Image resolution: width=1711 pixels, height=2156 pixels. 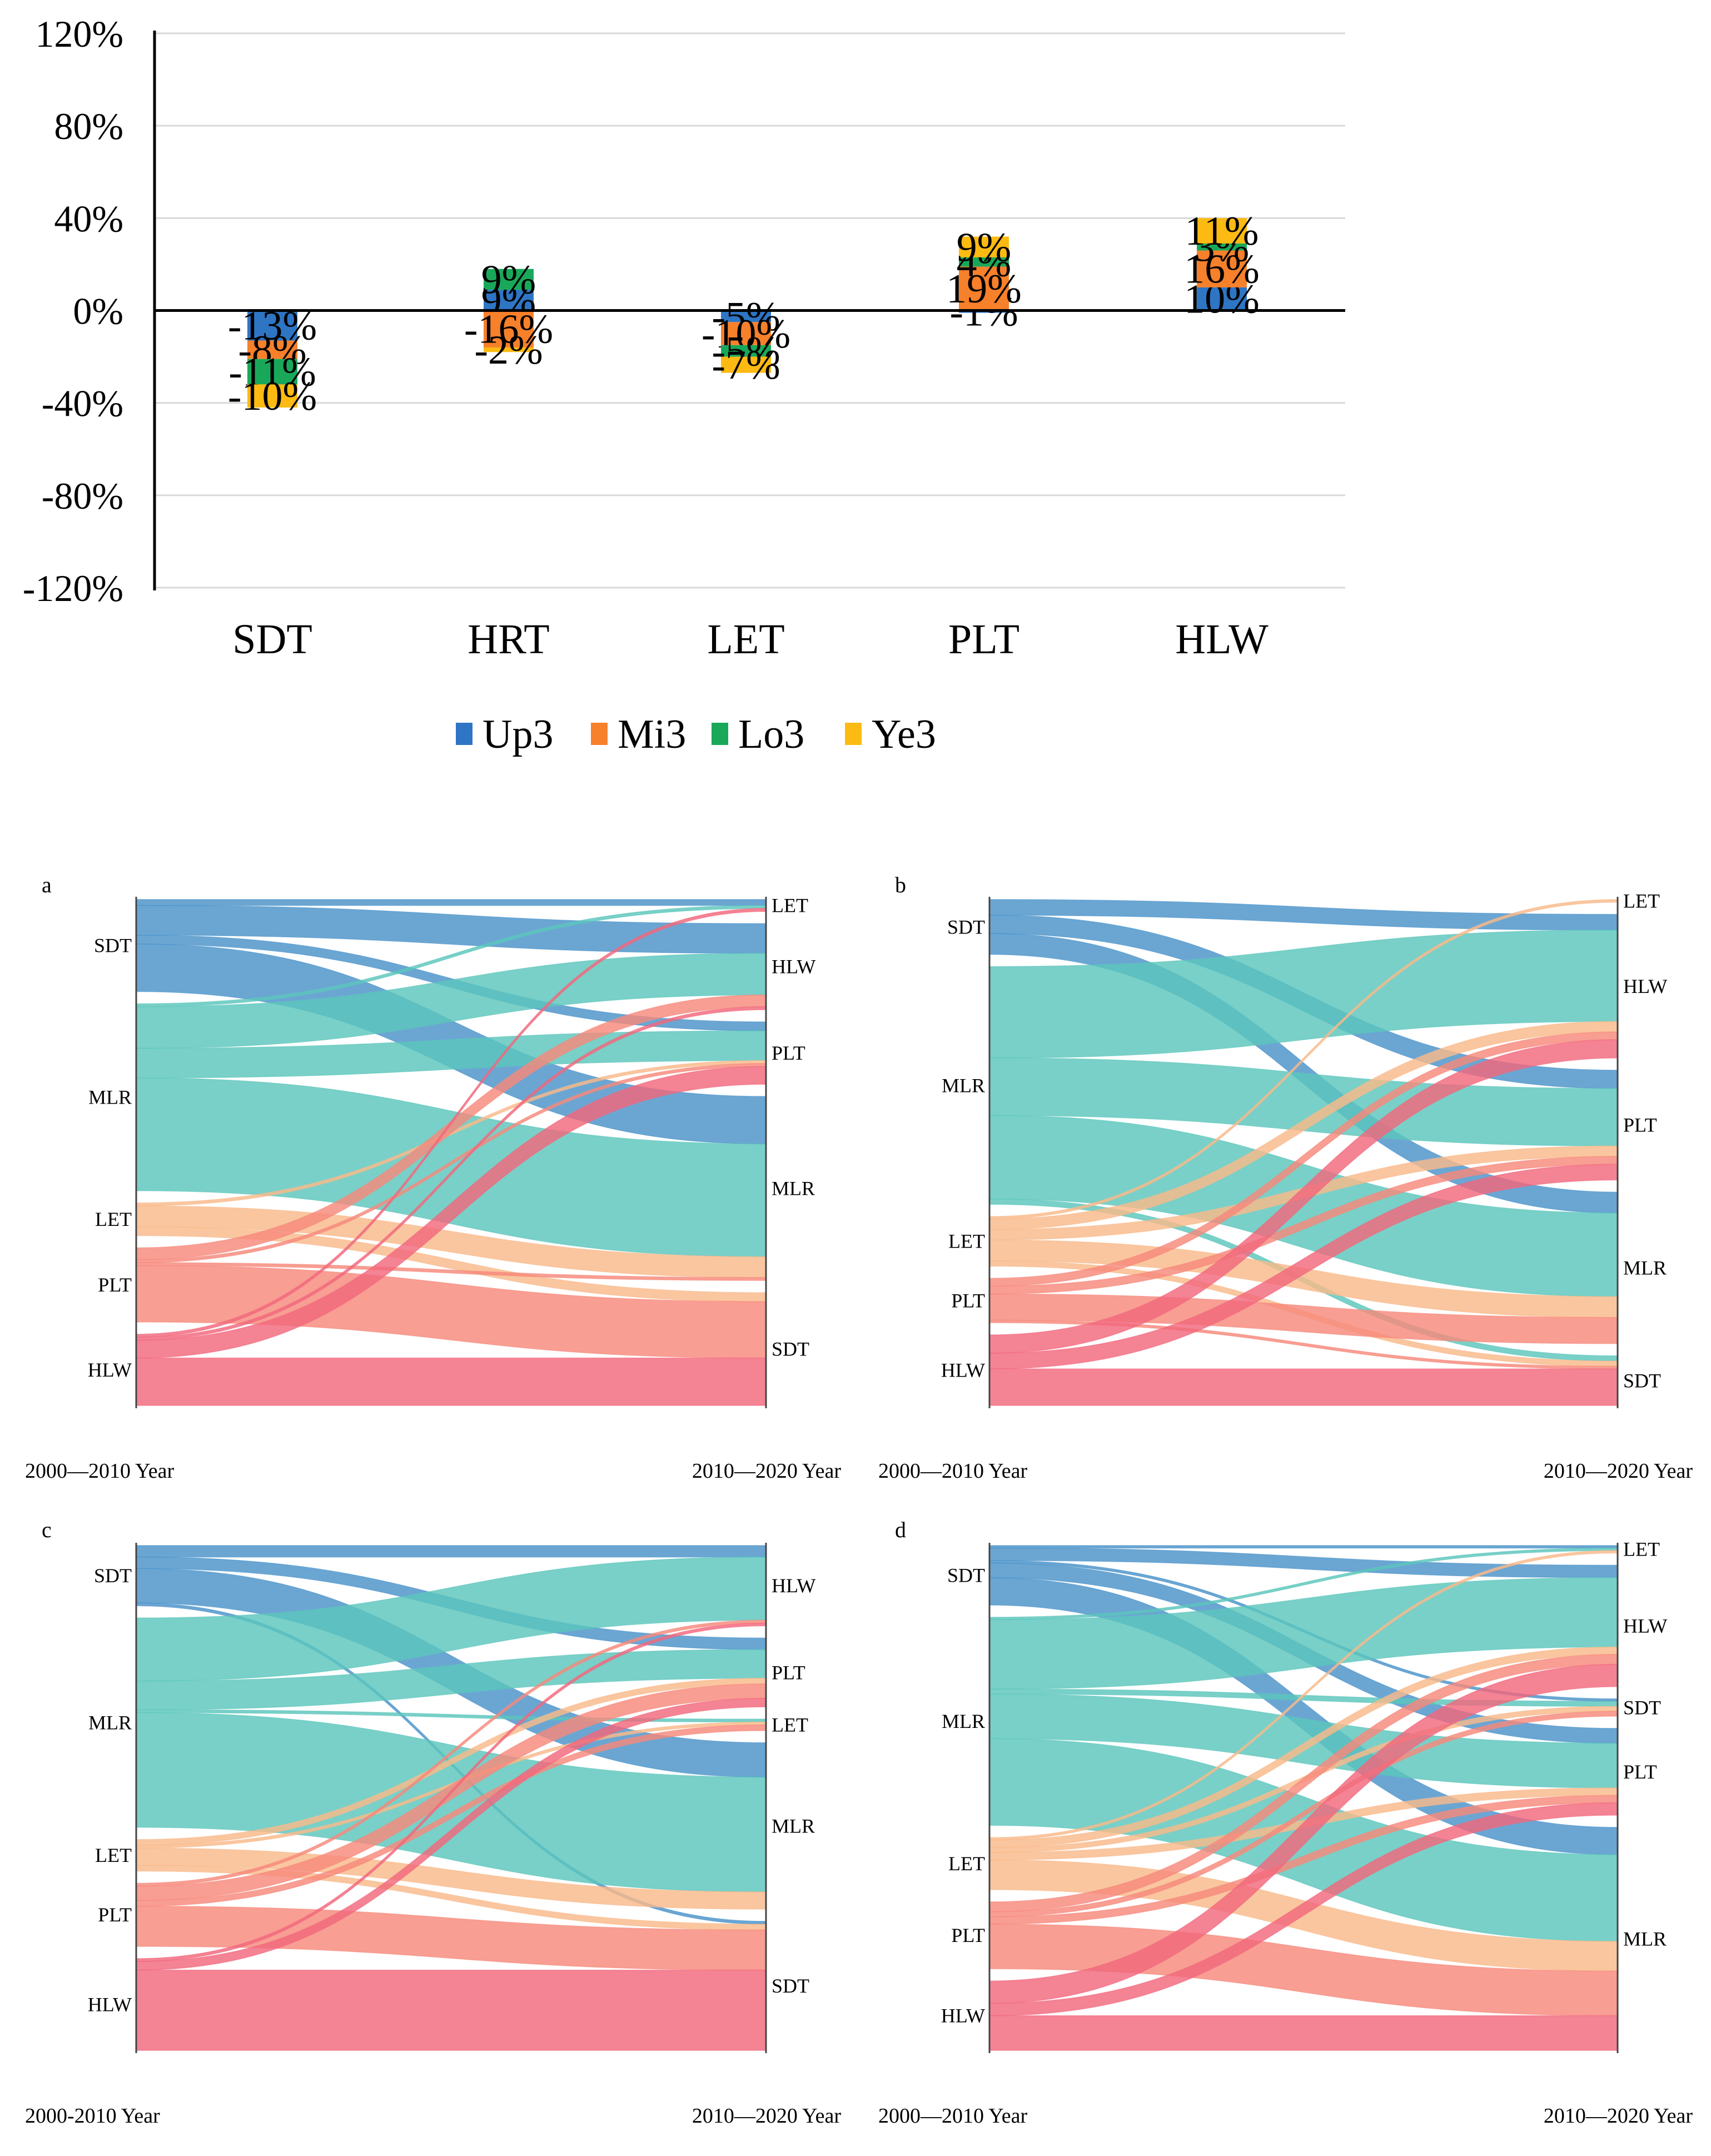 What do you see at coordinates (1303, 2033) in the screenshot?
I see `sankey-flow-hlw-to-mlr` at bounding box center [1303, 2033].